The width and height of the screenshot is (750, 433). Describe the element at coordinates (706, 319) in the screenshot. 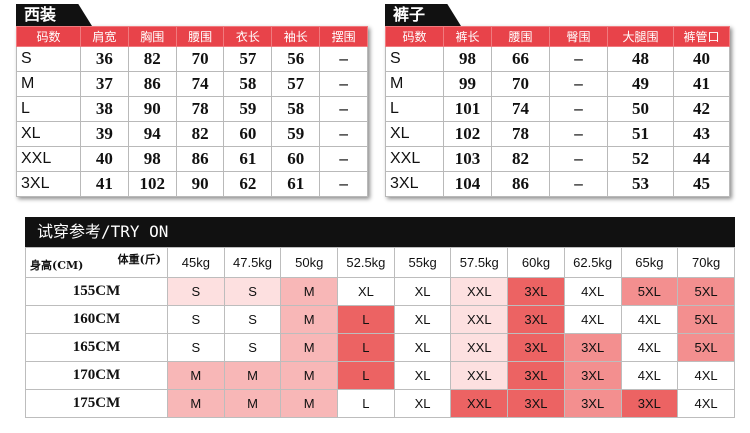

I see `tryon-size-cell: 5XL` at that location.